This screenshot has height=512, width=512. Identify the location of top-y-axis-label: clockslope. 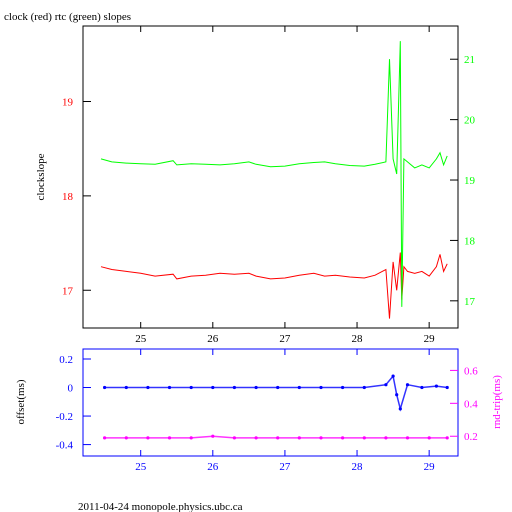
(41, 176).